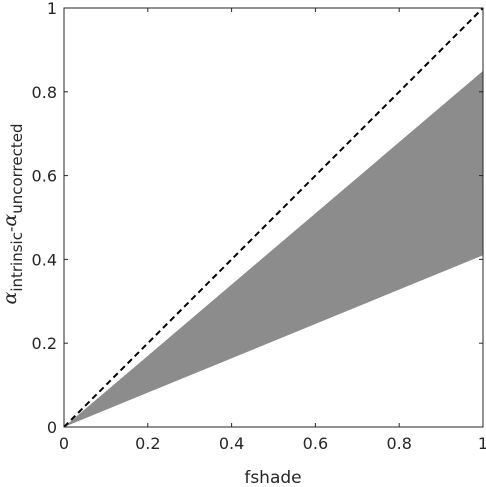  Describe the element at coordinates (17, 262) in the screenshot. I see `y-axis-label-sub-1: intrinsic` at that location.